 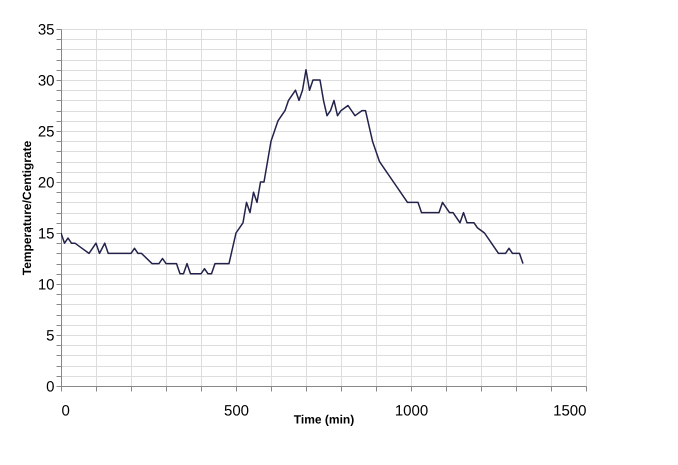 I want to click on y-tick-label: 30, so click(x=46, y=81).